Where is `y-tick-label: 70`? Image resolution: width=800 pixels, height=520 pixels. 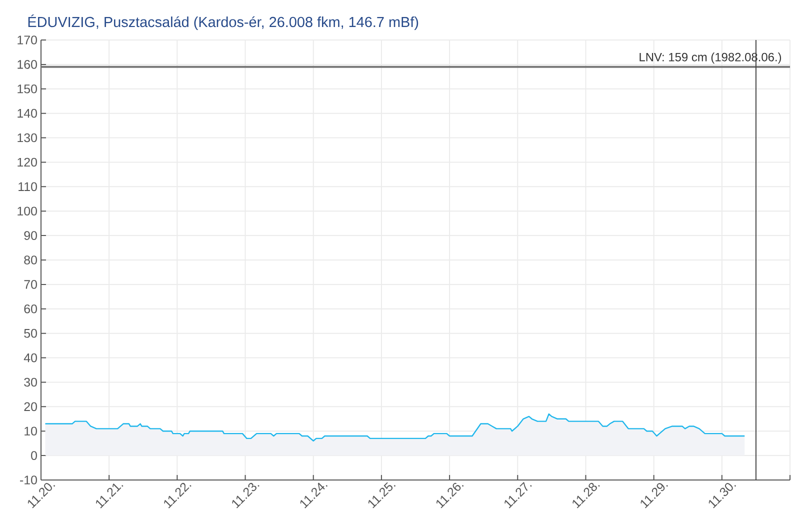
y-tick-label: 70 is located at coordinates (30, 284).